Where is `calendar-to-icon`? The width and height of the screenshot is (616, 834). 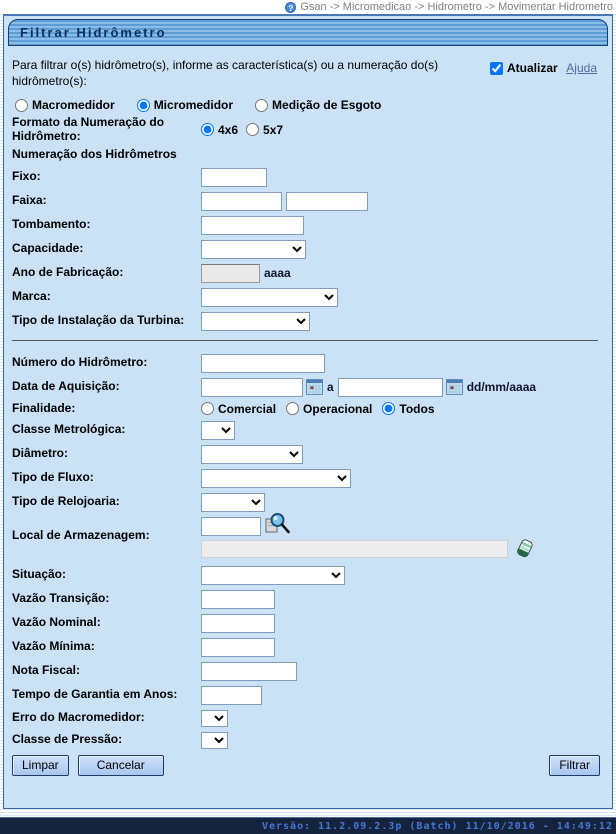
calendar-to-icon is located at coordinates (454, 387).